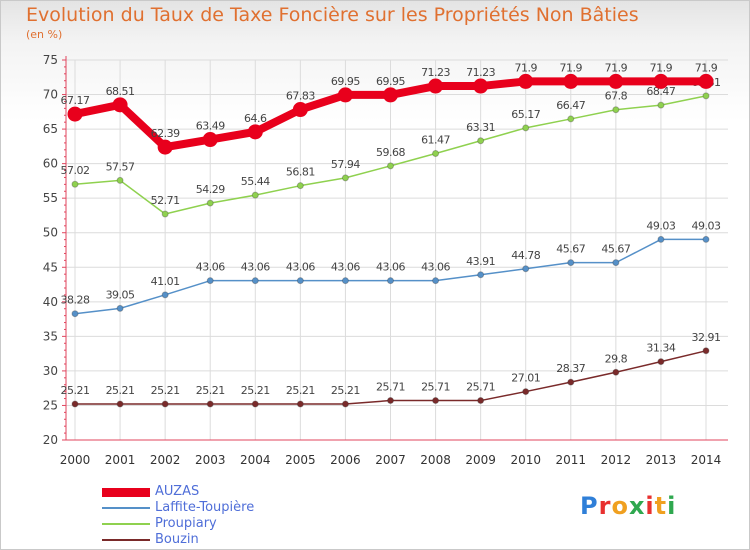 The width and height of the screenshot is (750, 550). Describe the element at coordinates (186, 523) in the screenshot. I see `legend-label: Proupiary` at that location.